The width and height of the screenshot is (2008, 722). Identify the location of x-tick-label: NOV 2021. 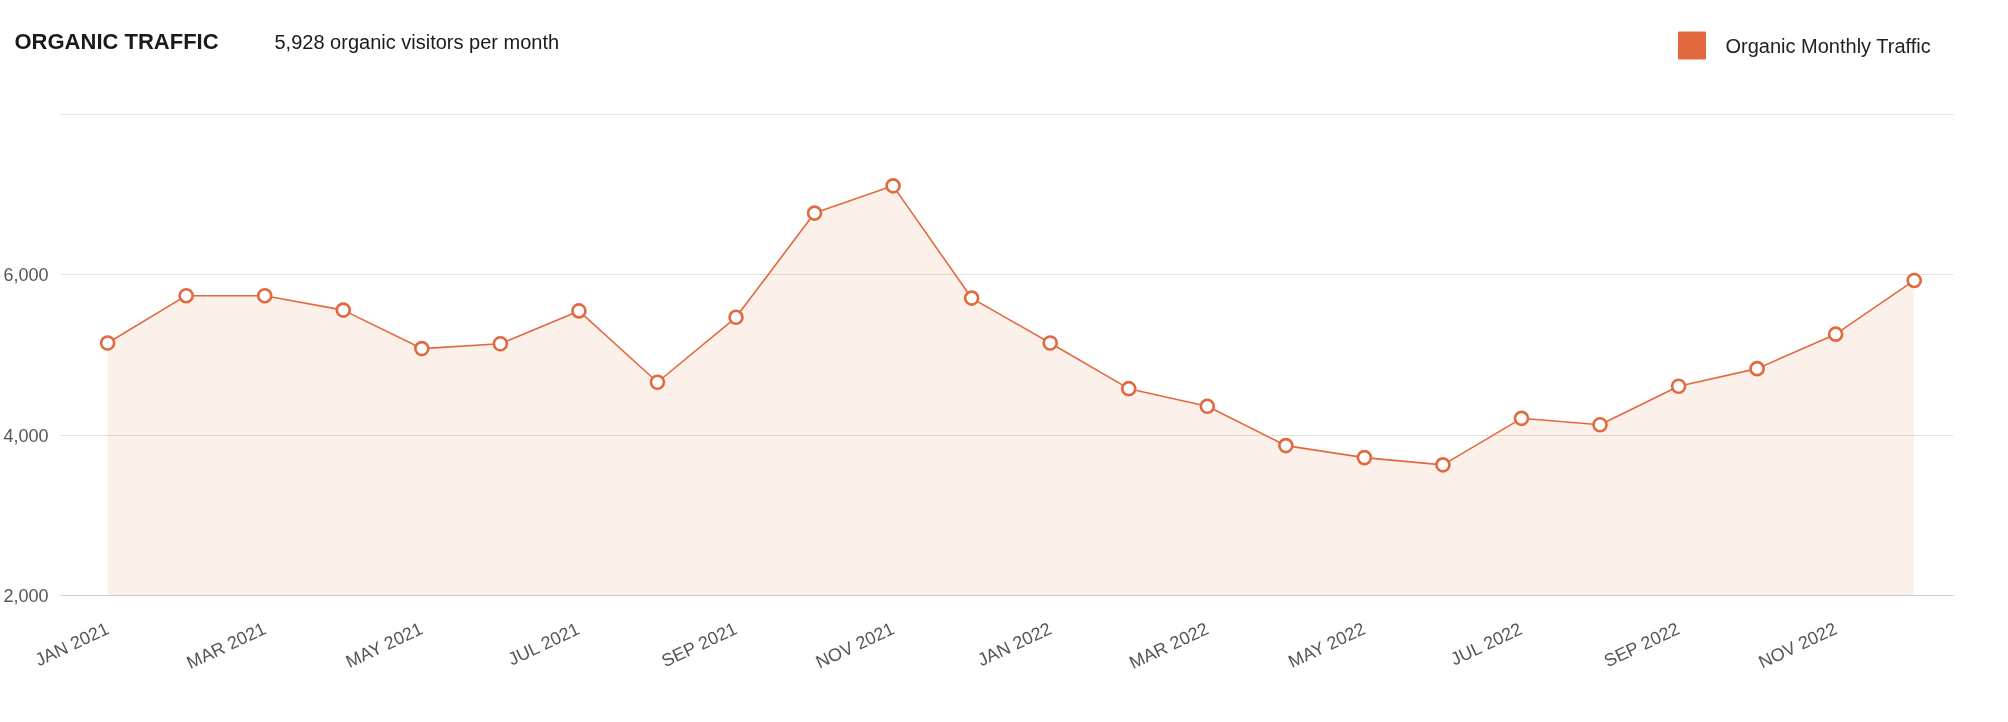
(855, 645).